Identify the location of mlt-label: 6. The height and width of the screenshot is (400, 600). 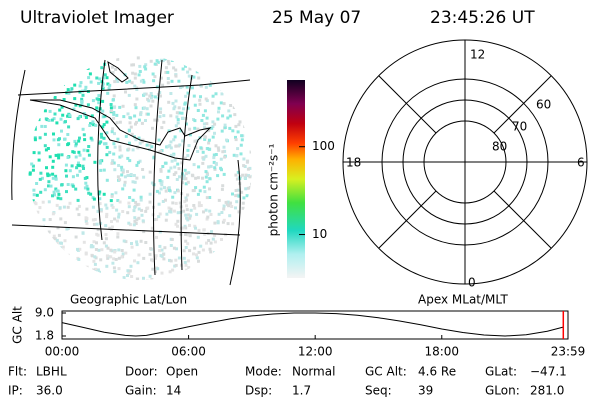
(581, 163).